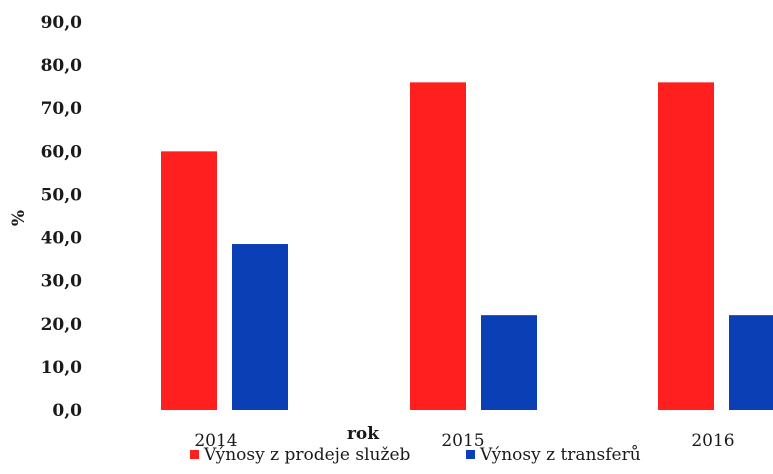  I want to click on x-axis-labels: 2014 2015 2016, so click(464, 441).